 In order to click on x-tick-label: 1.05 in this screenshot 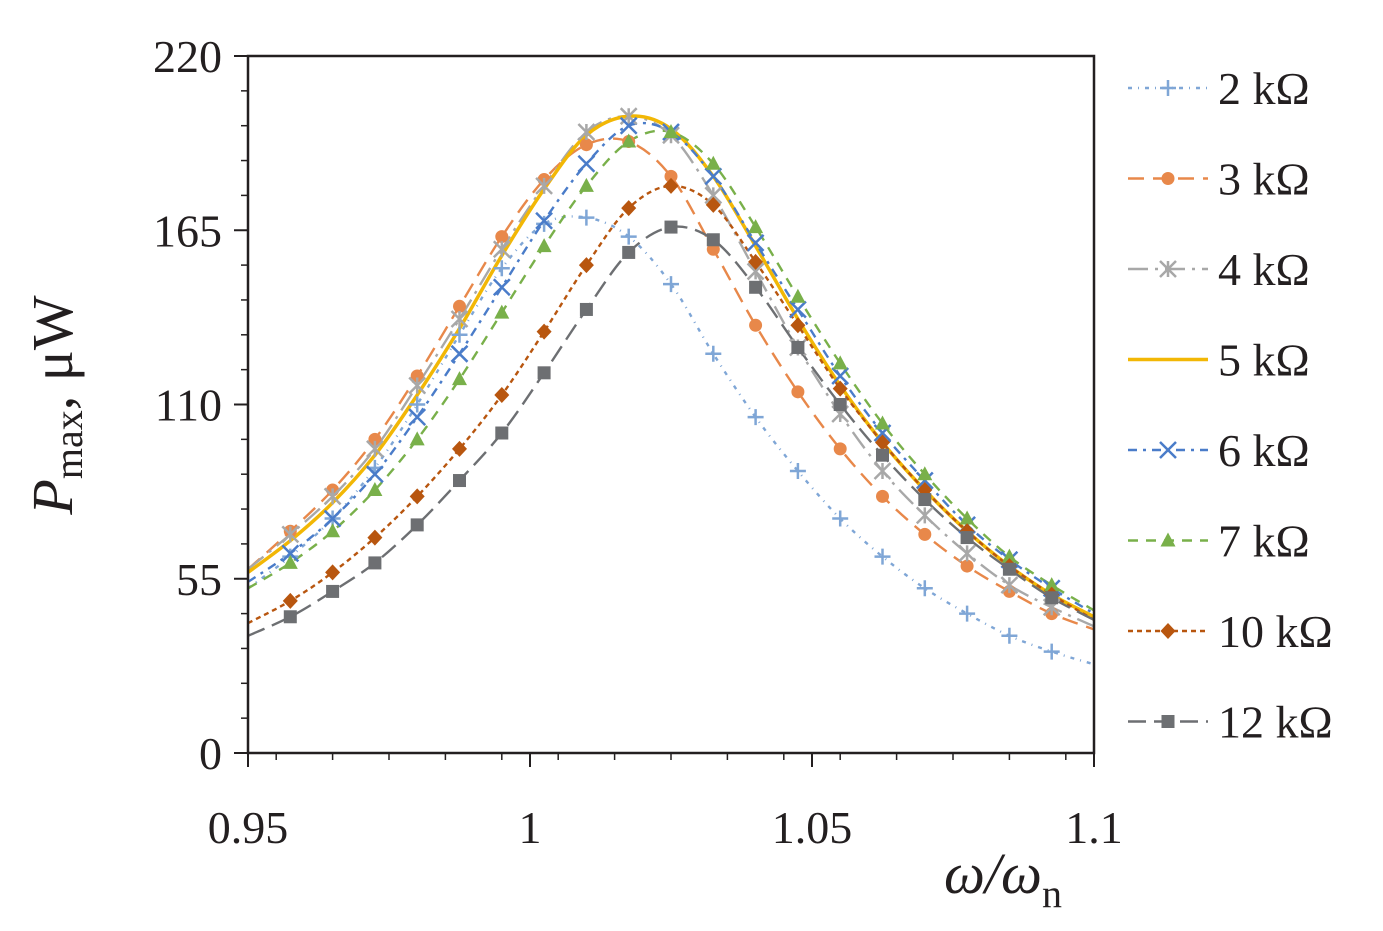, I will do `click(812, 827)`.